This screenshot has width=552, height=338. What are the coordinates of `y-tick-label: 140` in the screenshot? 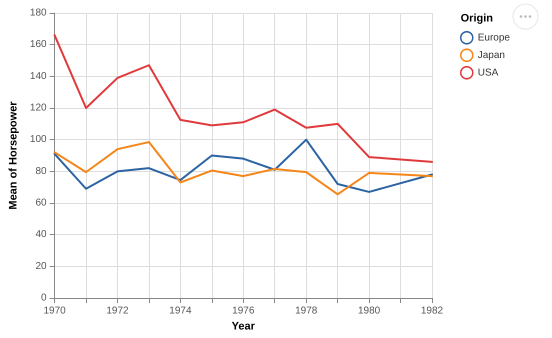 It's located at (39, 76).